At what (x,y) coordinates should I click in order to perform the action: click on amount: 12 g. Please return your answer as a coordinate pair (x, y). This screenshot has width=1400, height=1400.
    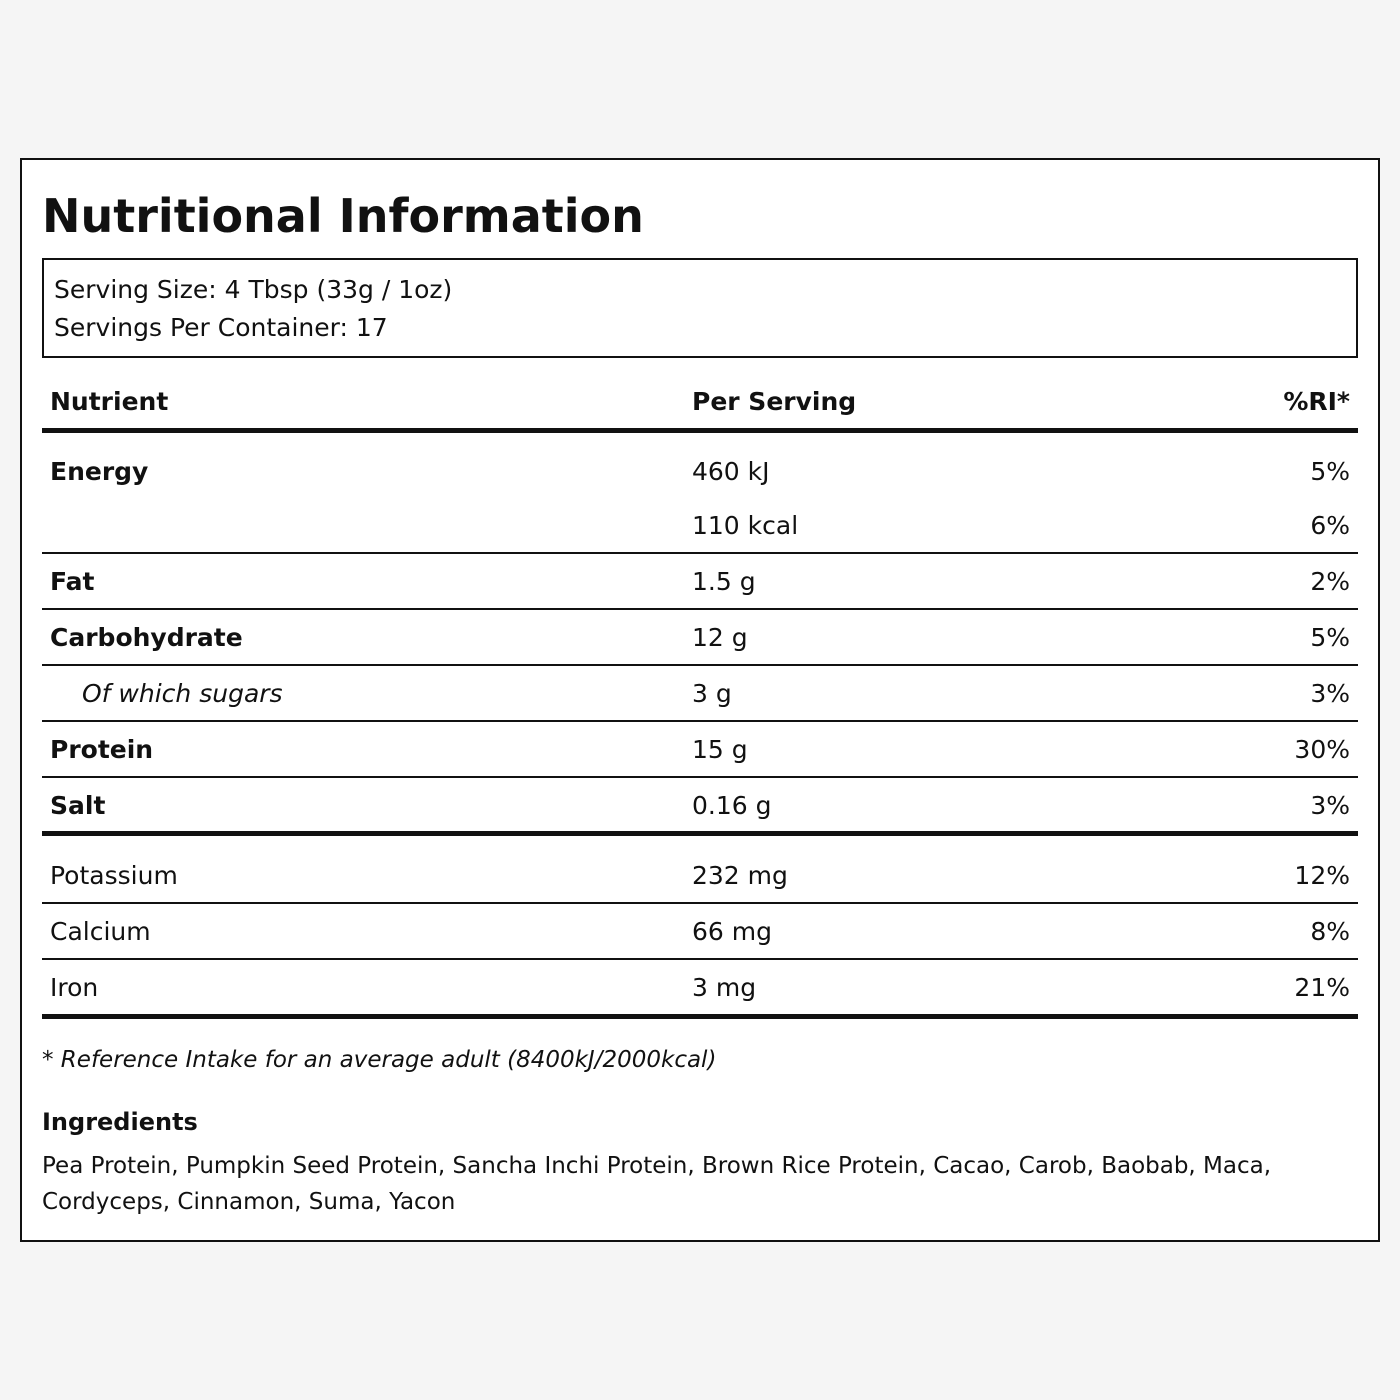
    Looking at the image, I should click on (720, 637).